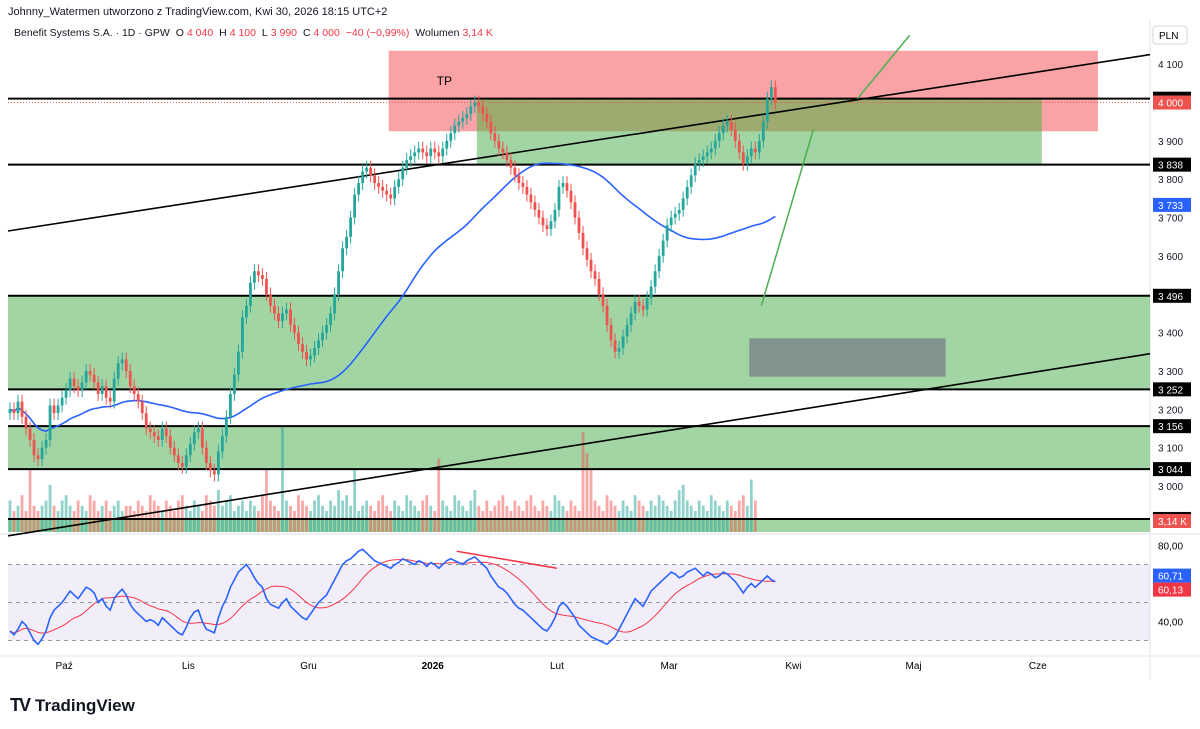  I want to click on high-label: H, so click(223, 33).